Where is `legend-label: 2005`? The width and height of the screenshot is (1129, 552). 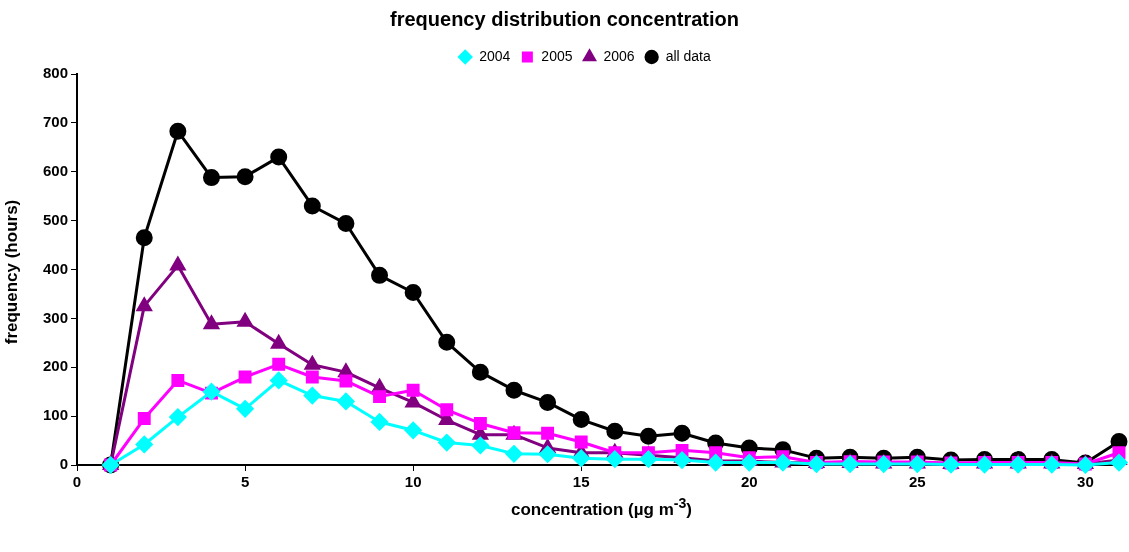 legend-label: 2005 is located at coordinates (557, 55).